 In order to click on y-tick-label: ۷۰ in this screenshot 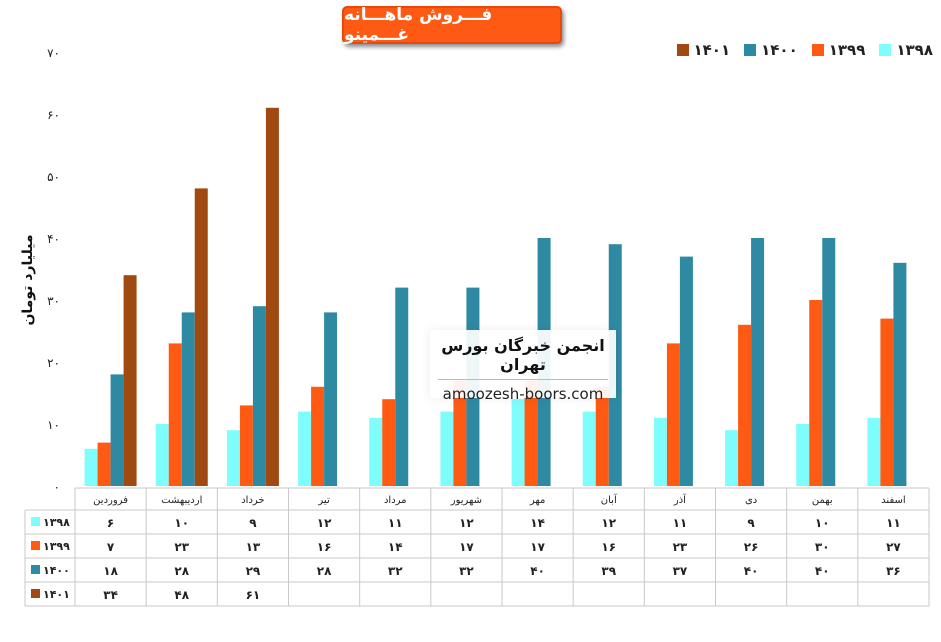, I will do `click(53, 53)`.